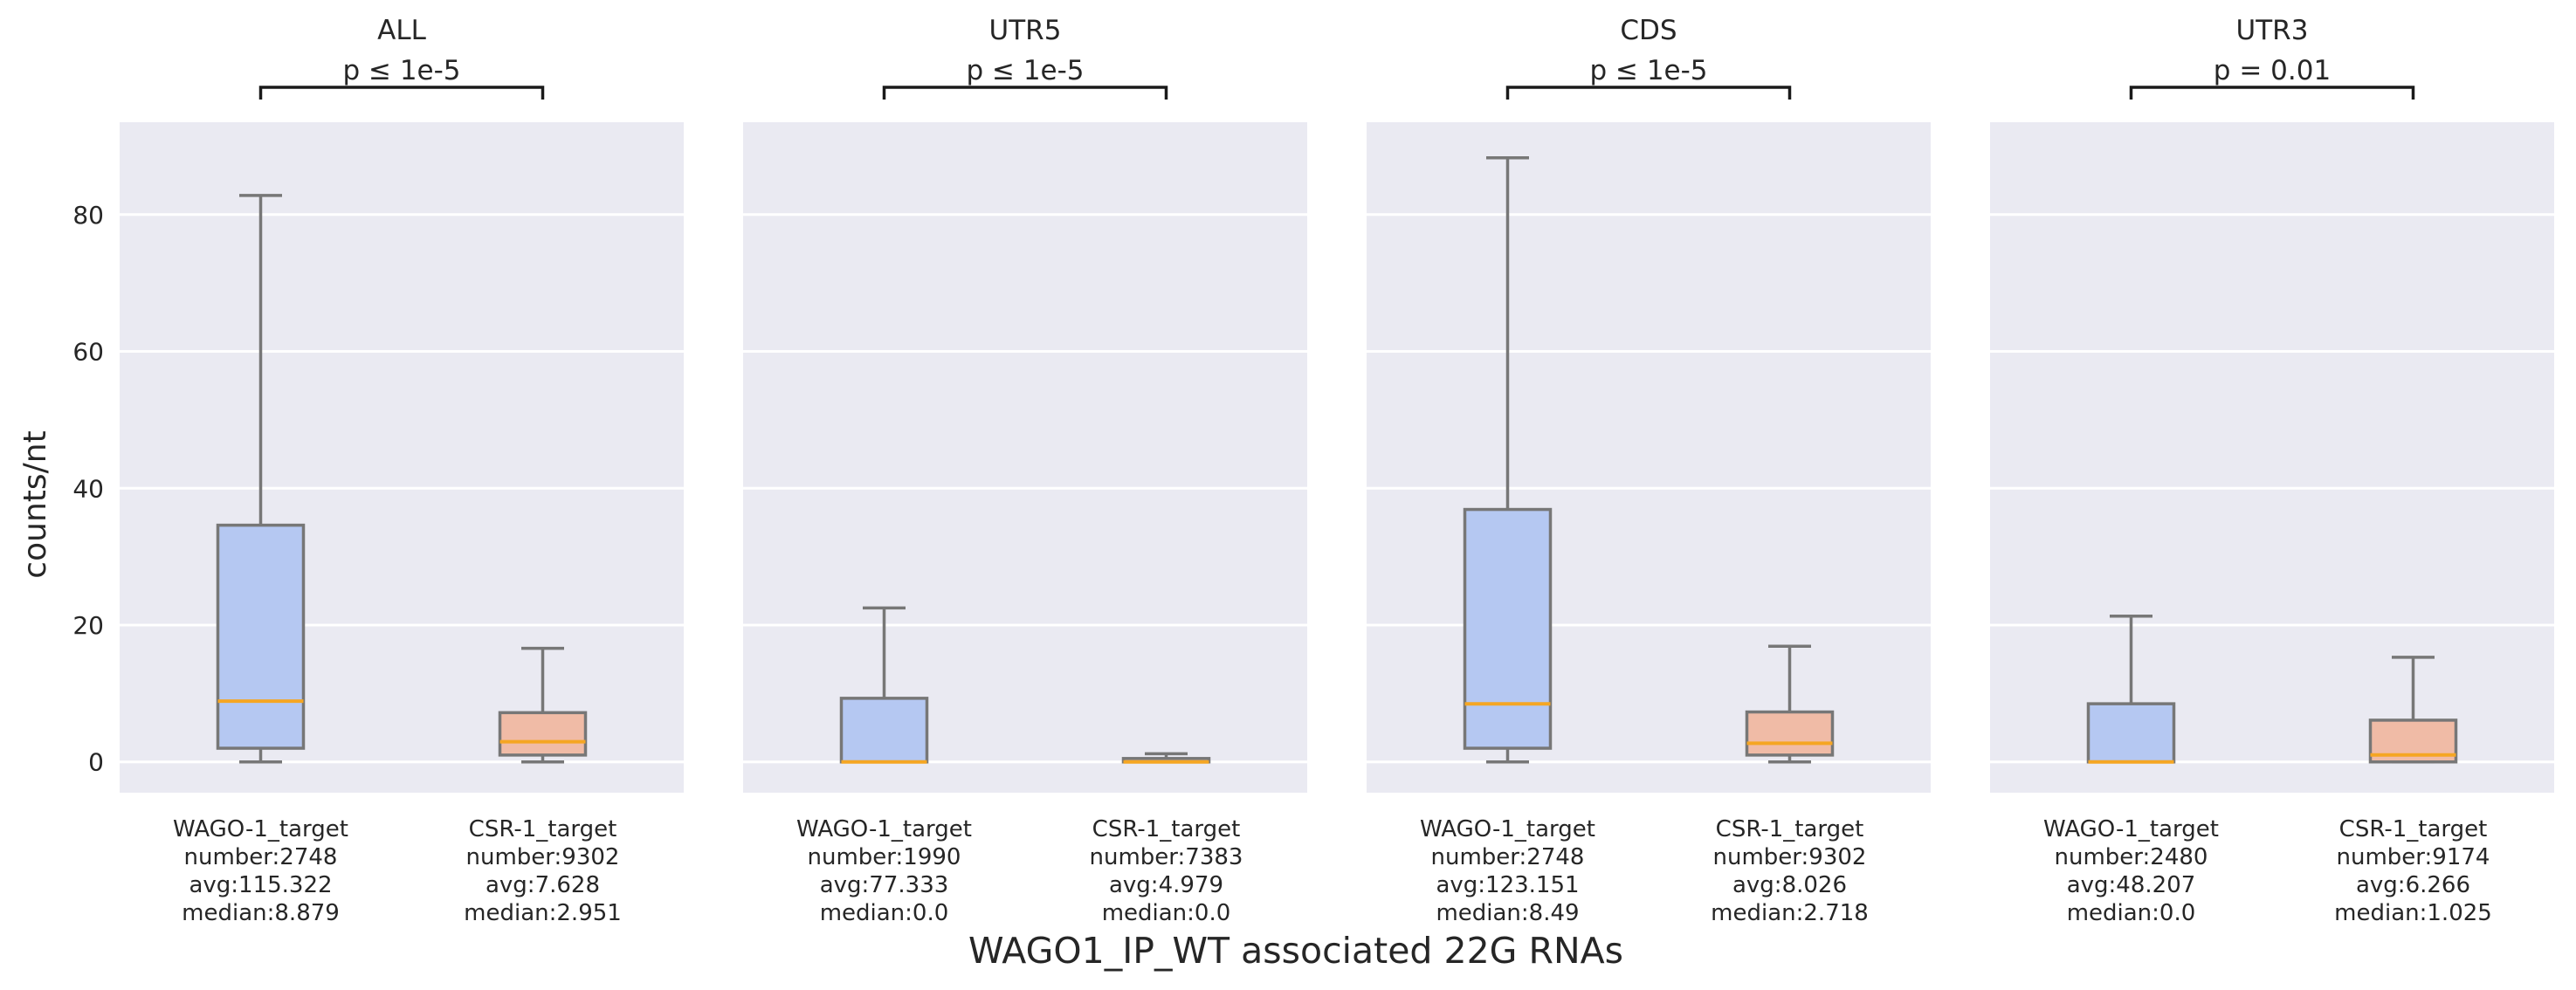 This screenshot has width=2576, height=990. I want to click on x-tick-label: avg:6.266, so click(2413, 885).